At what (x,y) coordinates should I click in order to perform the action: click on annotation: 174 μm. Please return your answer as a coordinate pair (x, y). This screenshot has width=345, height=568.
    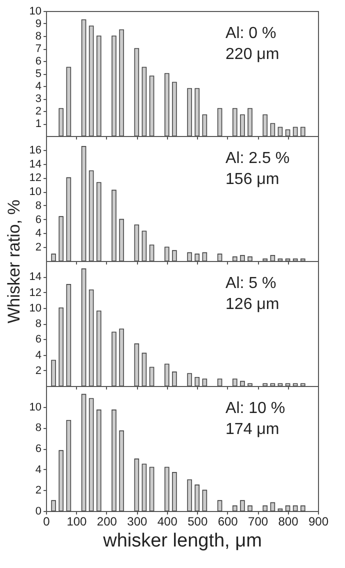
    Looking at the image, I should click on (253, 429).